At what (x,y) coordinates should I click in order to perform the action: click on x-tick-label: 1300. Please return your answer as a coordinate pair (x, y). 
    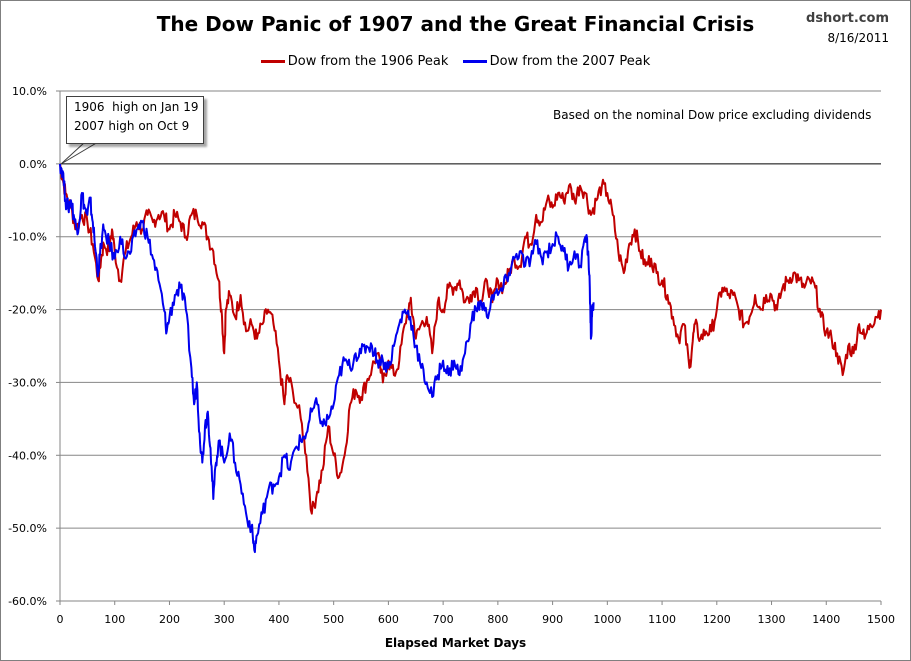
    Looking at the image, I should click on (772, 619).